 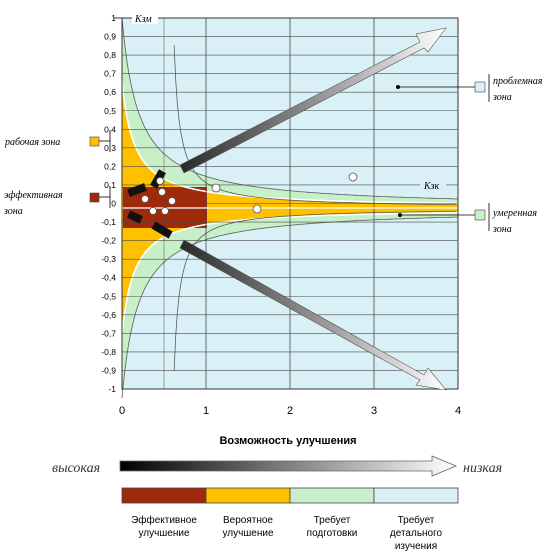 What do you see at coordinates (416, 546) in the screenshot?
I see `legend-label: изучения` at bounding box center [416, 546].